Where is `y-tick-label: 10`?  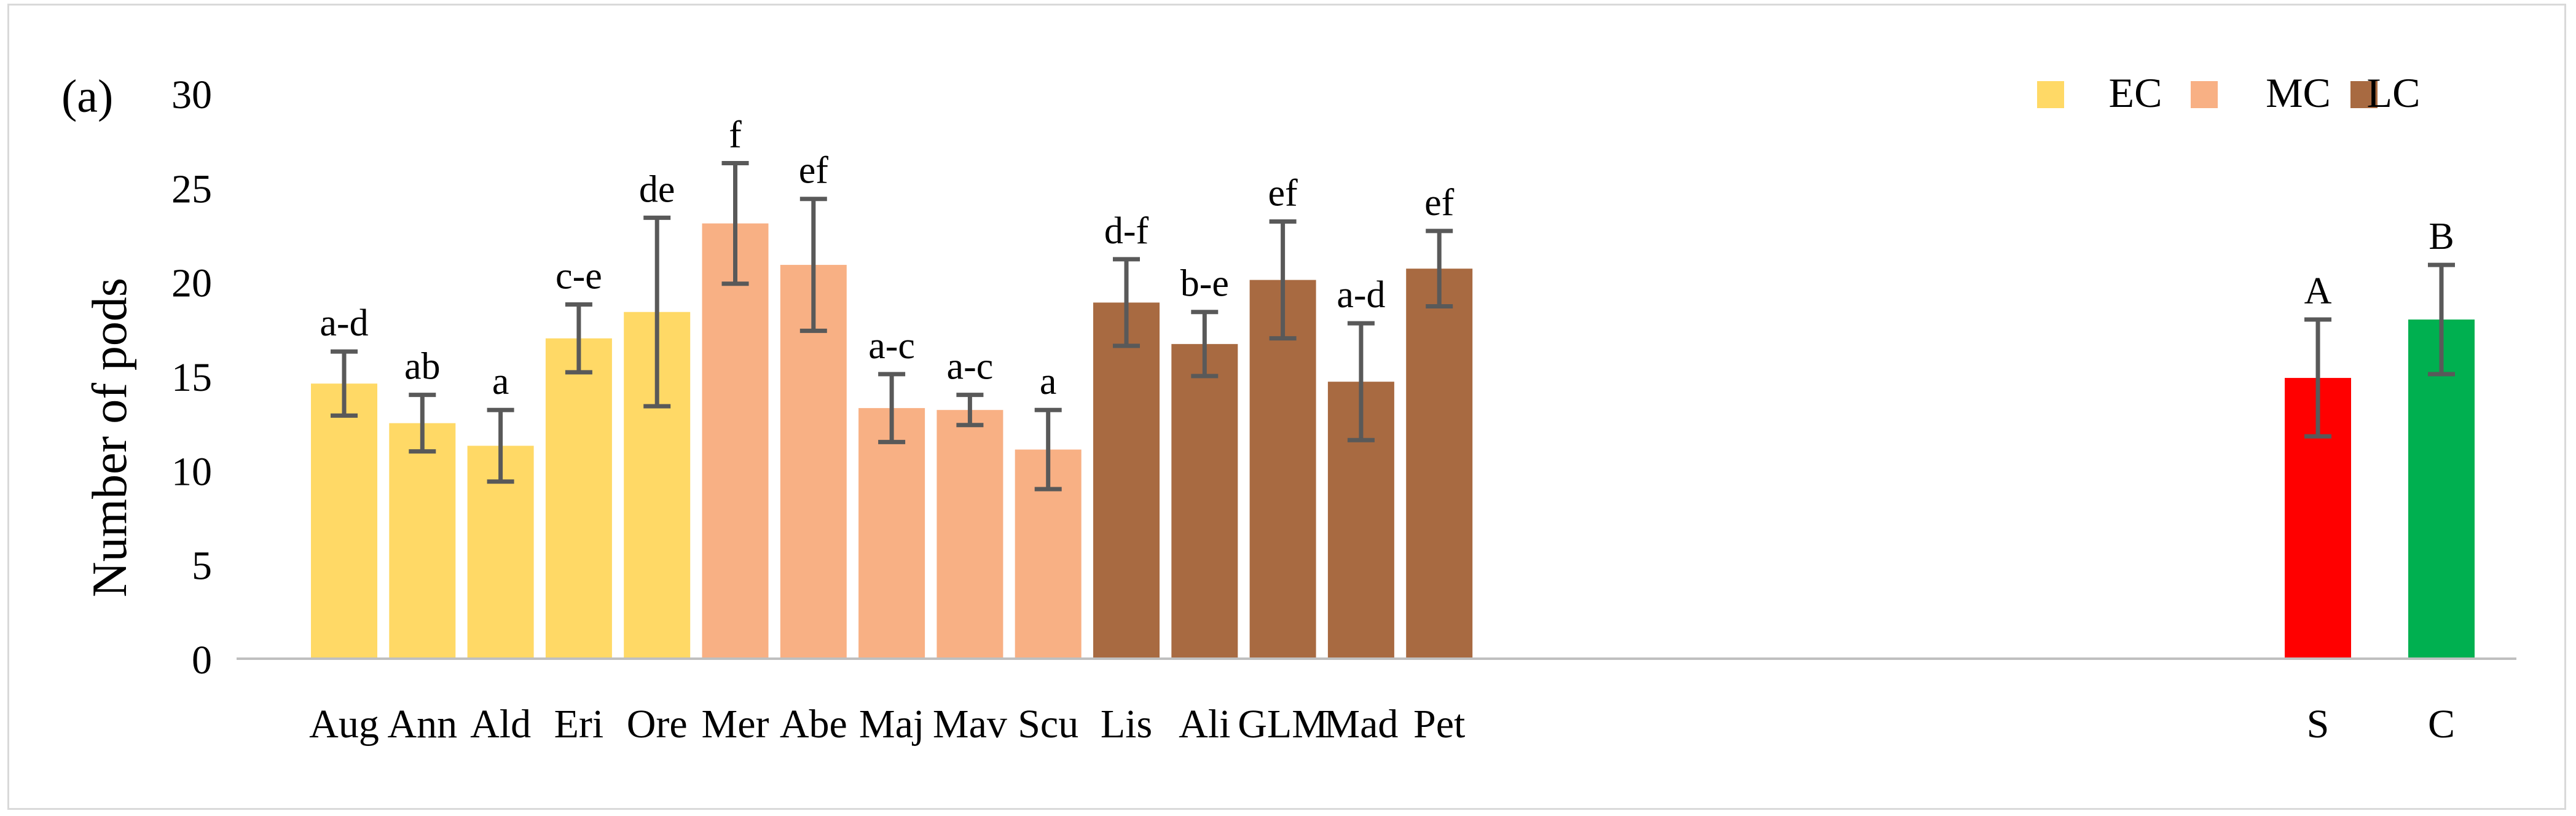
y-tick-label: 10 is located at coordinates (191, 471).